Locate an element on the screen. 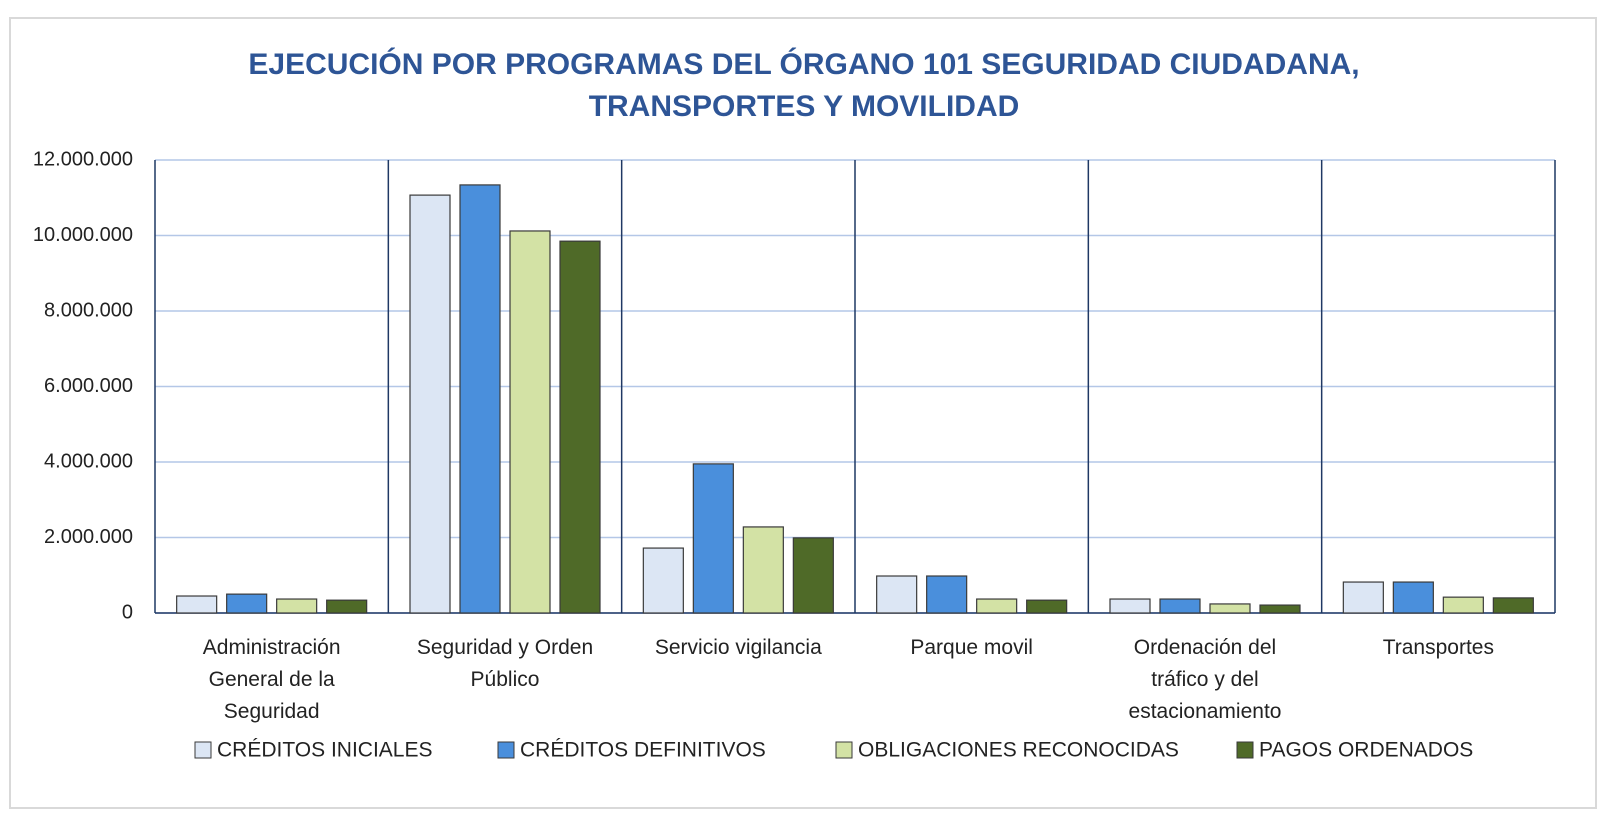  legend-label: CRÉDITOS INICIALES is located at coordinates (325, 750).